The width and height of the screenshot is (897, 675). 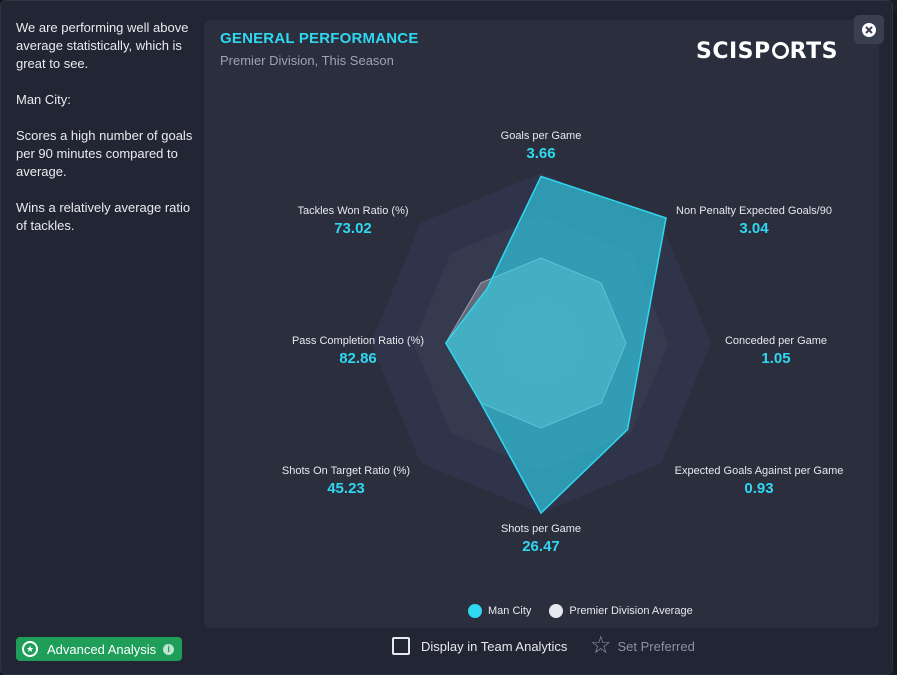 I want to click on axis-label: Shots per Game, so click(x=541, y=529).